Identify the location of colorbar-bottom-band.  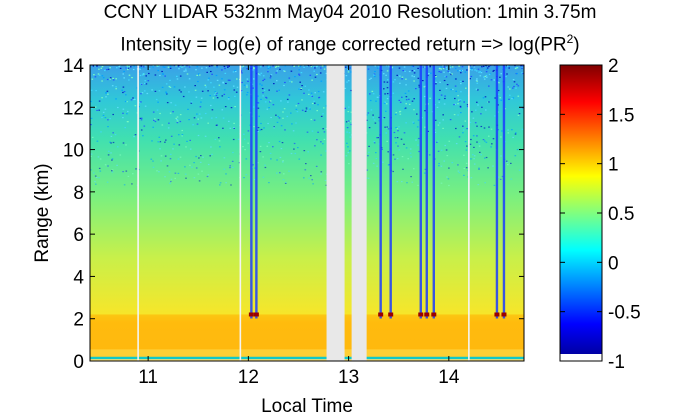
(581, 357).